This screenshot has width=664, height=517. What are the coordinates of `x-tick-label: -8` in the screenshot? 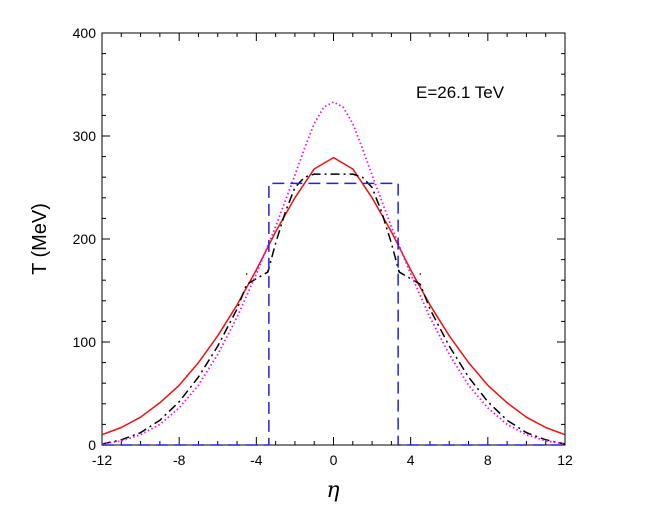 It's located at (179, 460).